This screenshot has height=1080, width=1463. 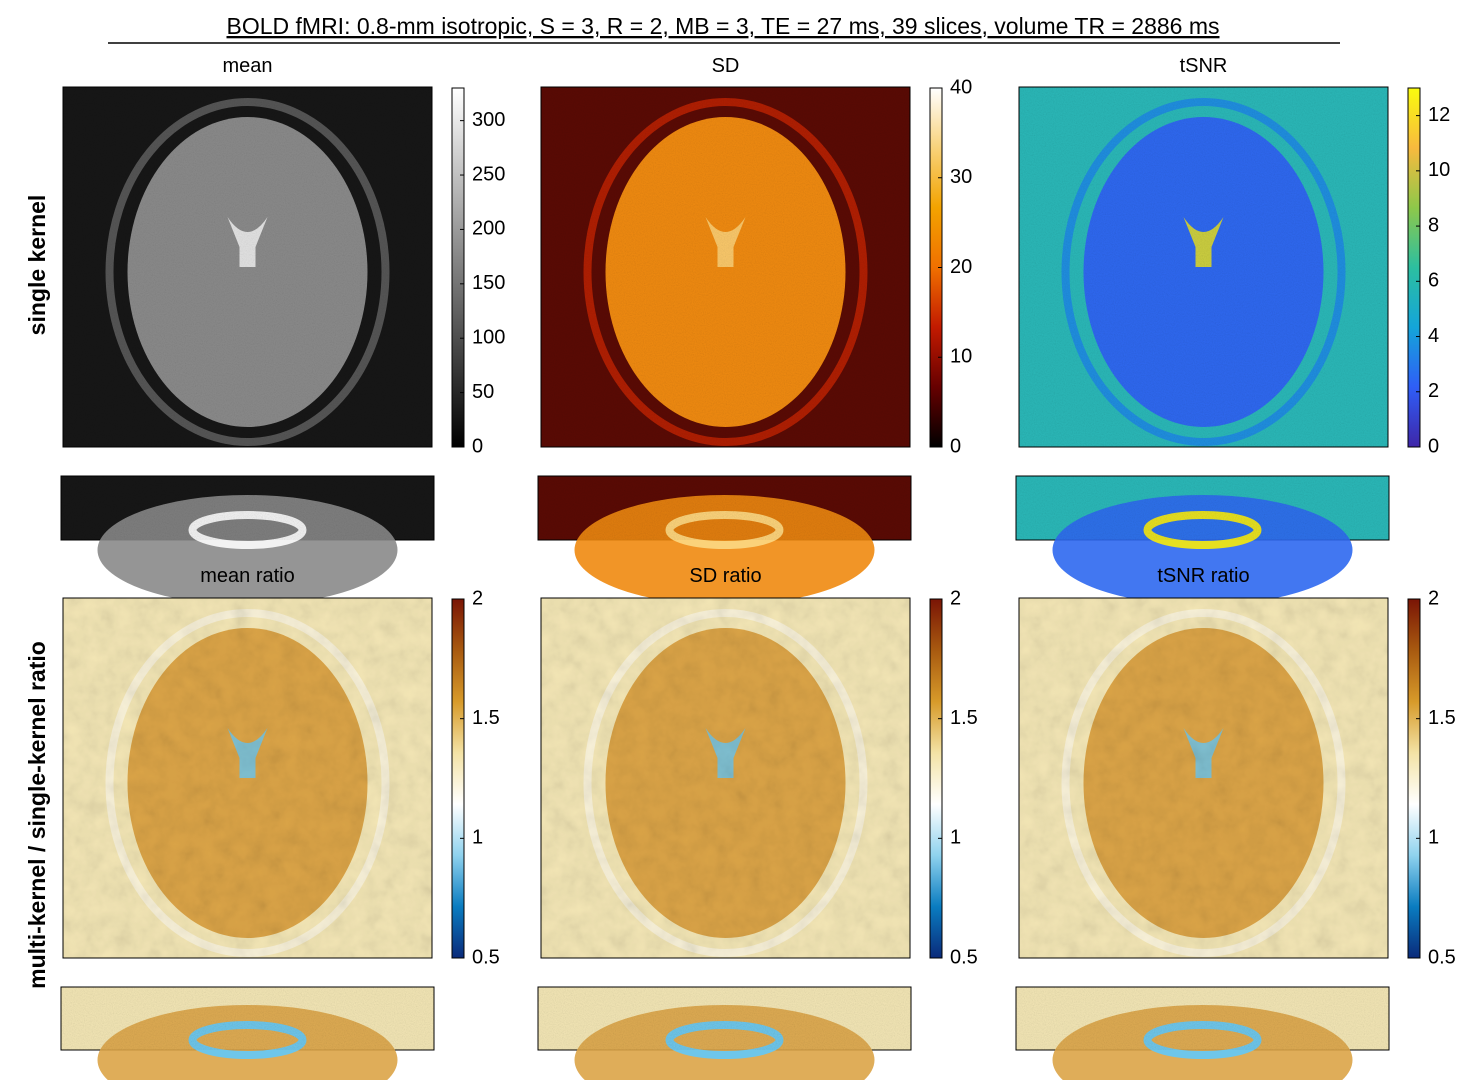 I want to click on panel-title: tSNR ratio, so click(x=1203, y=576).